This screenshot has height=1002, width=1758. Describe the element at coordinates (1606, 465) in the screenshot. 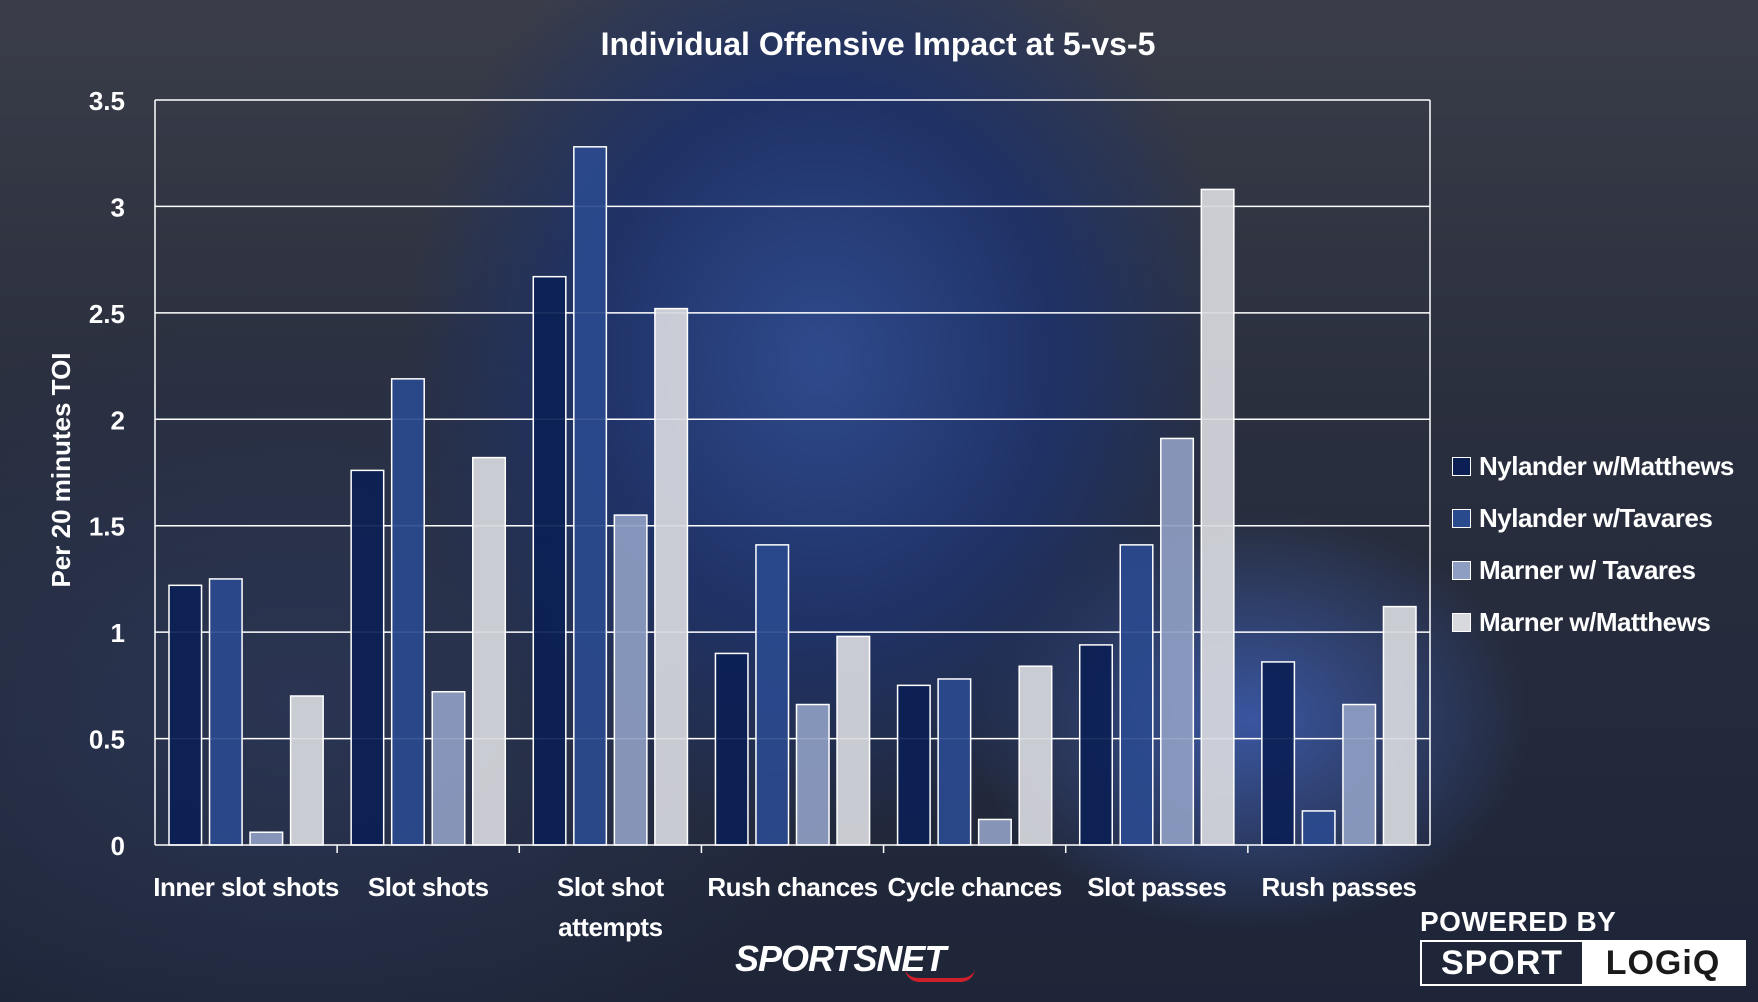

I see `legend-label: Nylander w/Matthews` at that location.